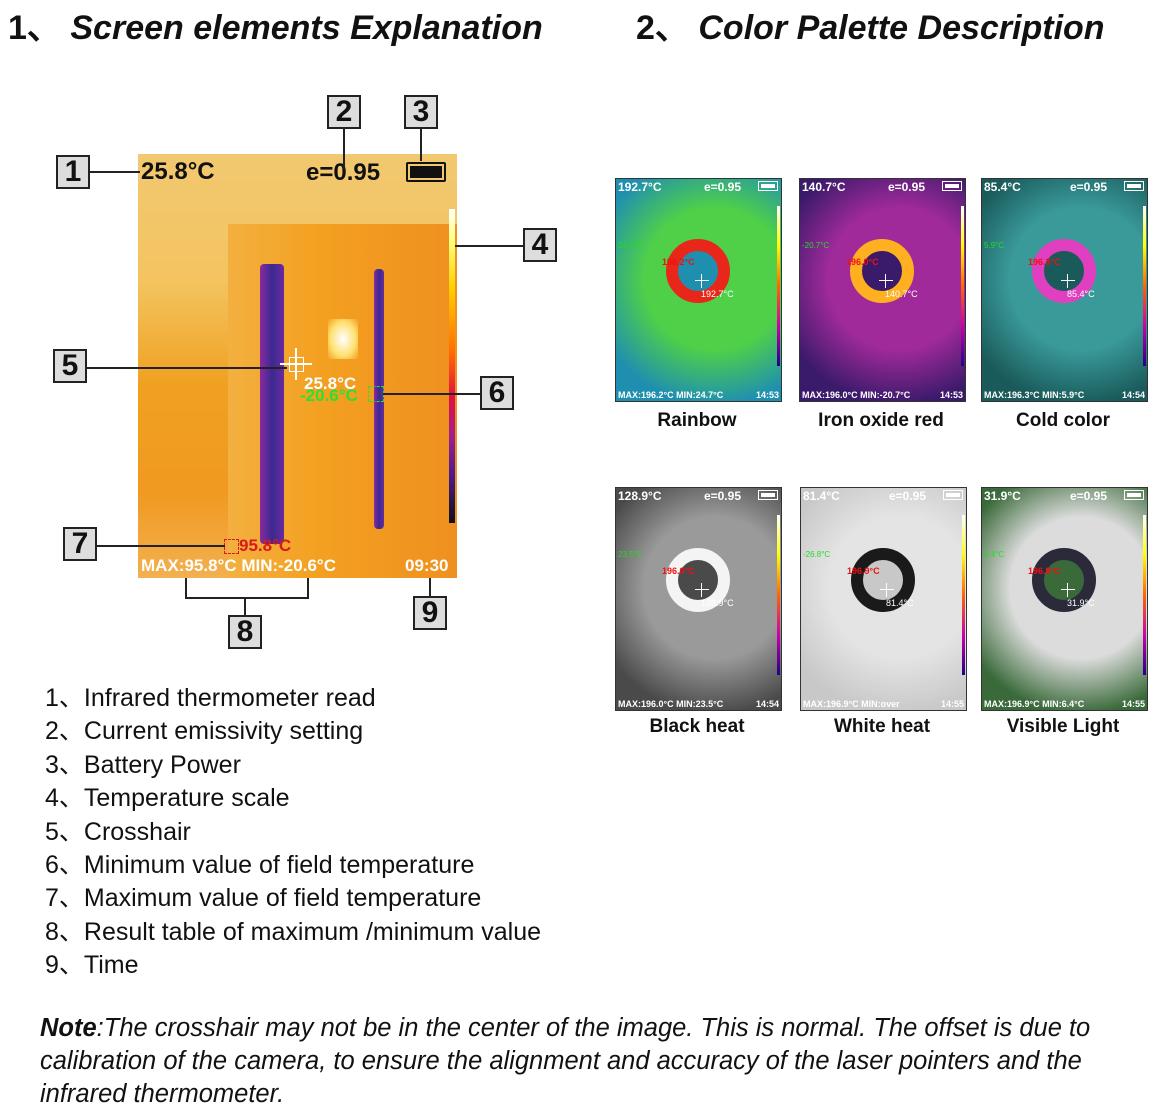  I want to click on palette-max-min: MAX:196.0°C MIN:23.5°C, so click(671, 704).